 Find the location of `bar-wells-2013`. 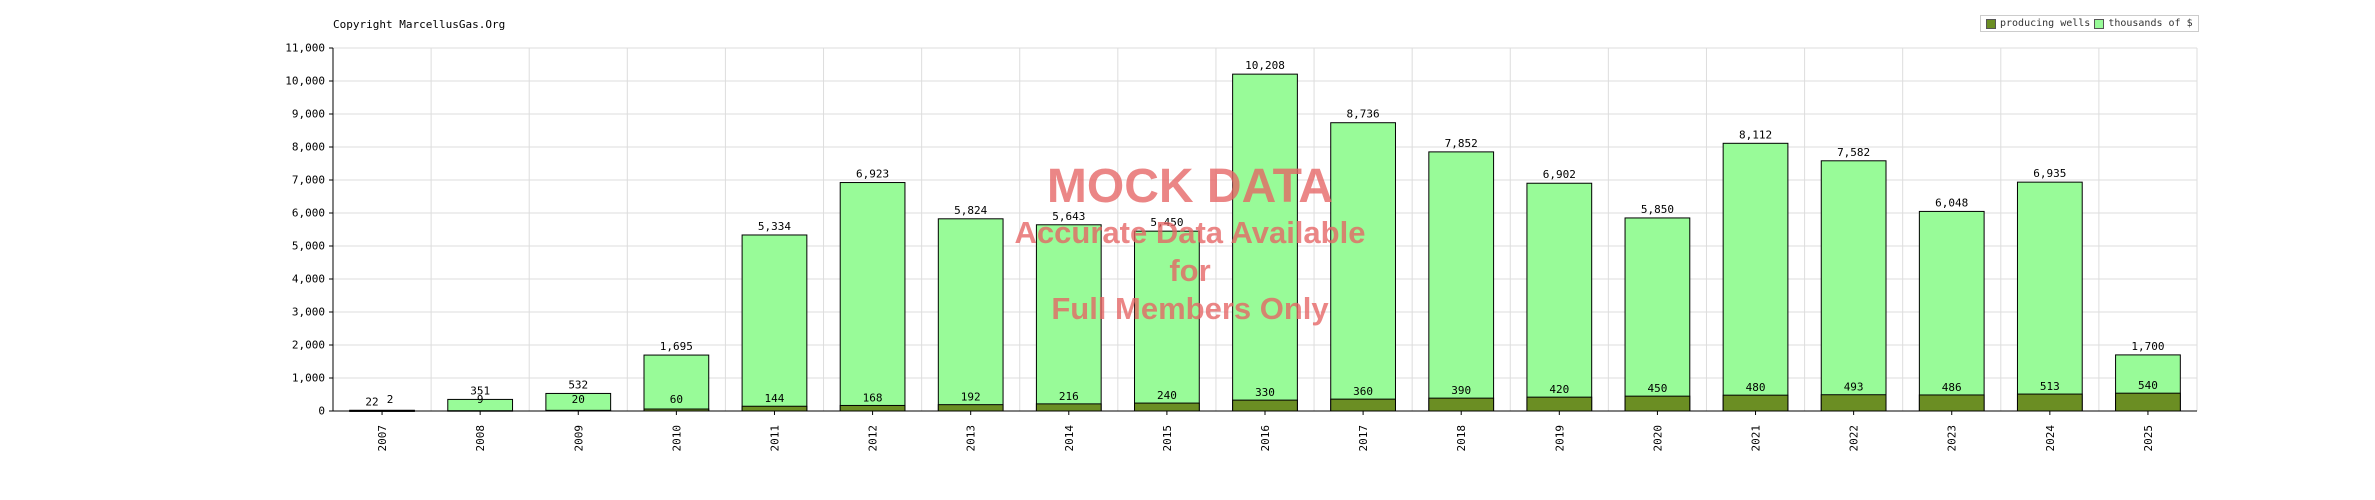

bar-wells-2013 is located at coordinates (970, 408).